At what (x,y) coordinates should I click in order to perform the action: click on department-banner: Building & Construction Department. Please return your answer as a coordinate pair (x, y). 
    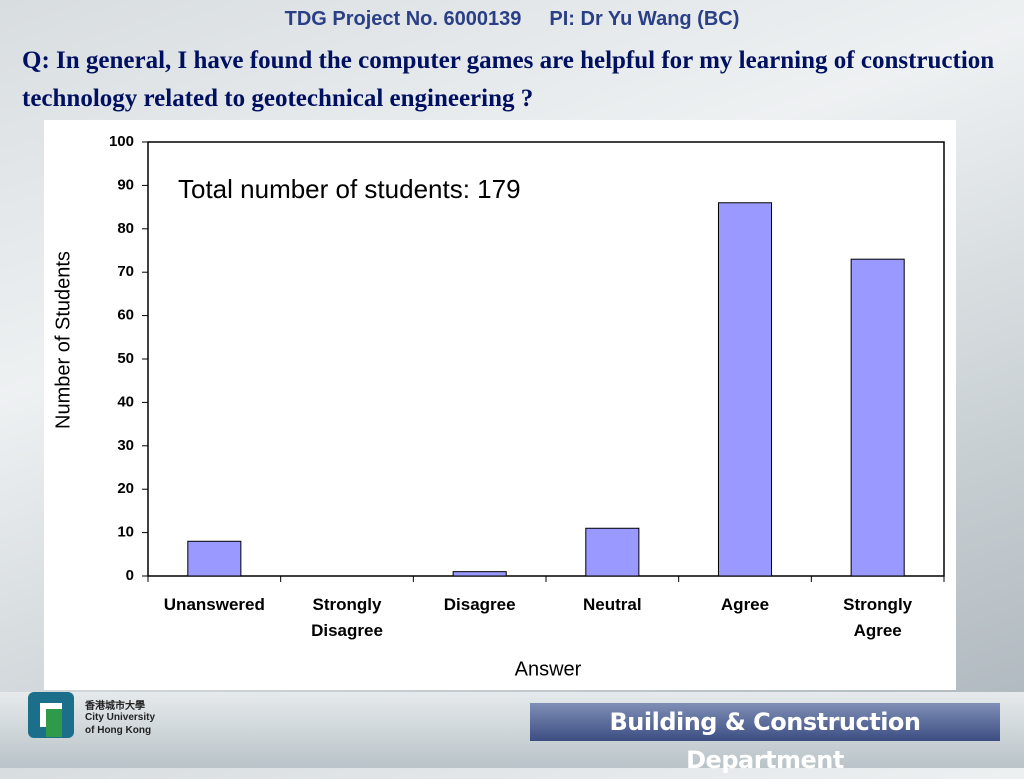
    Looking at the image, I should click on (765, 738).